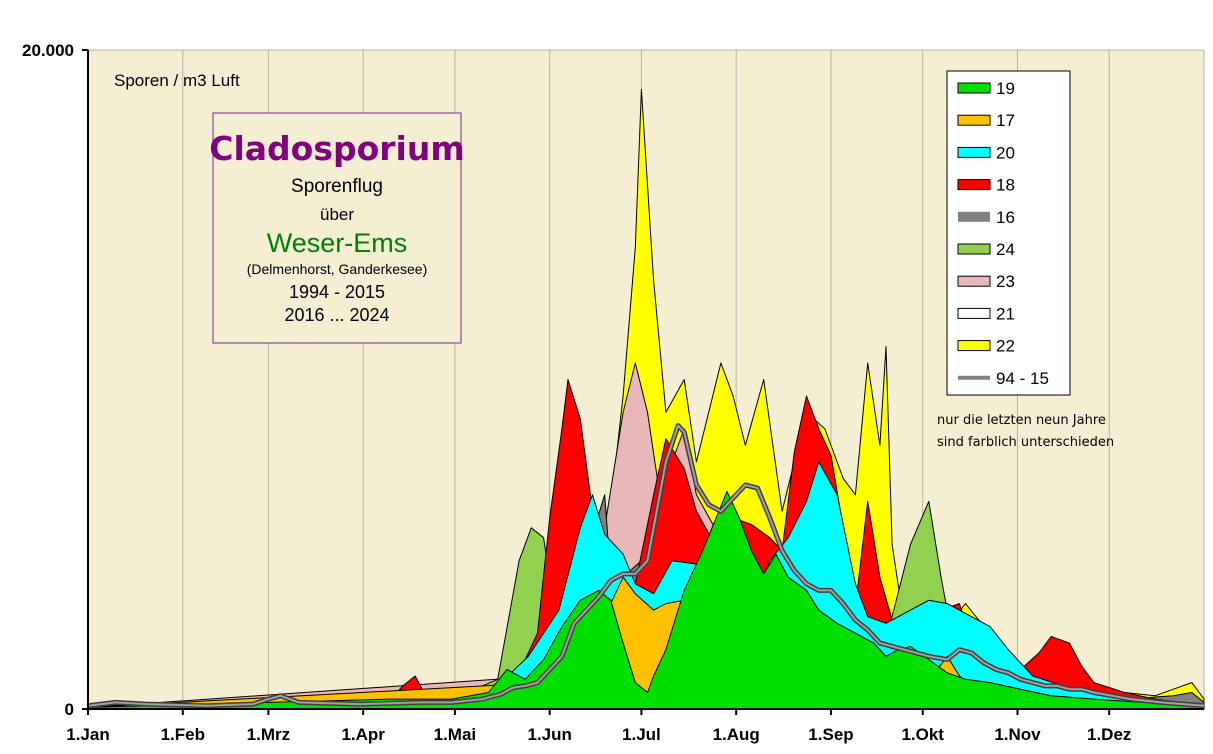 The width and height of the screenshot is (1213, 754). What do you see at coordinates (337, 292) in the screenshot?
I see `period-1-label: 1994 - 2015` at bounding box center [337, 292].